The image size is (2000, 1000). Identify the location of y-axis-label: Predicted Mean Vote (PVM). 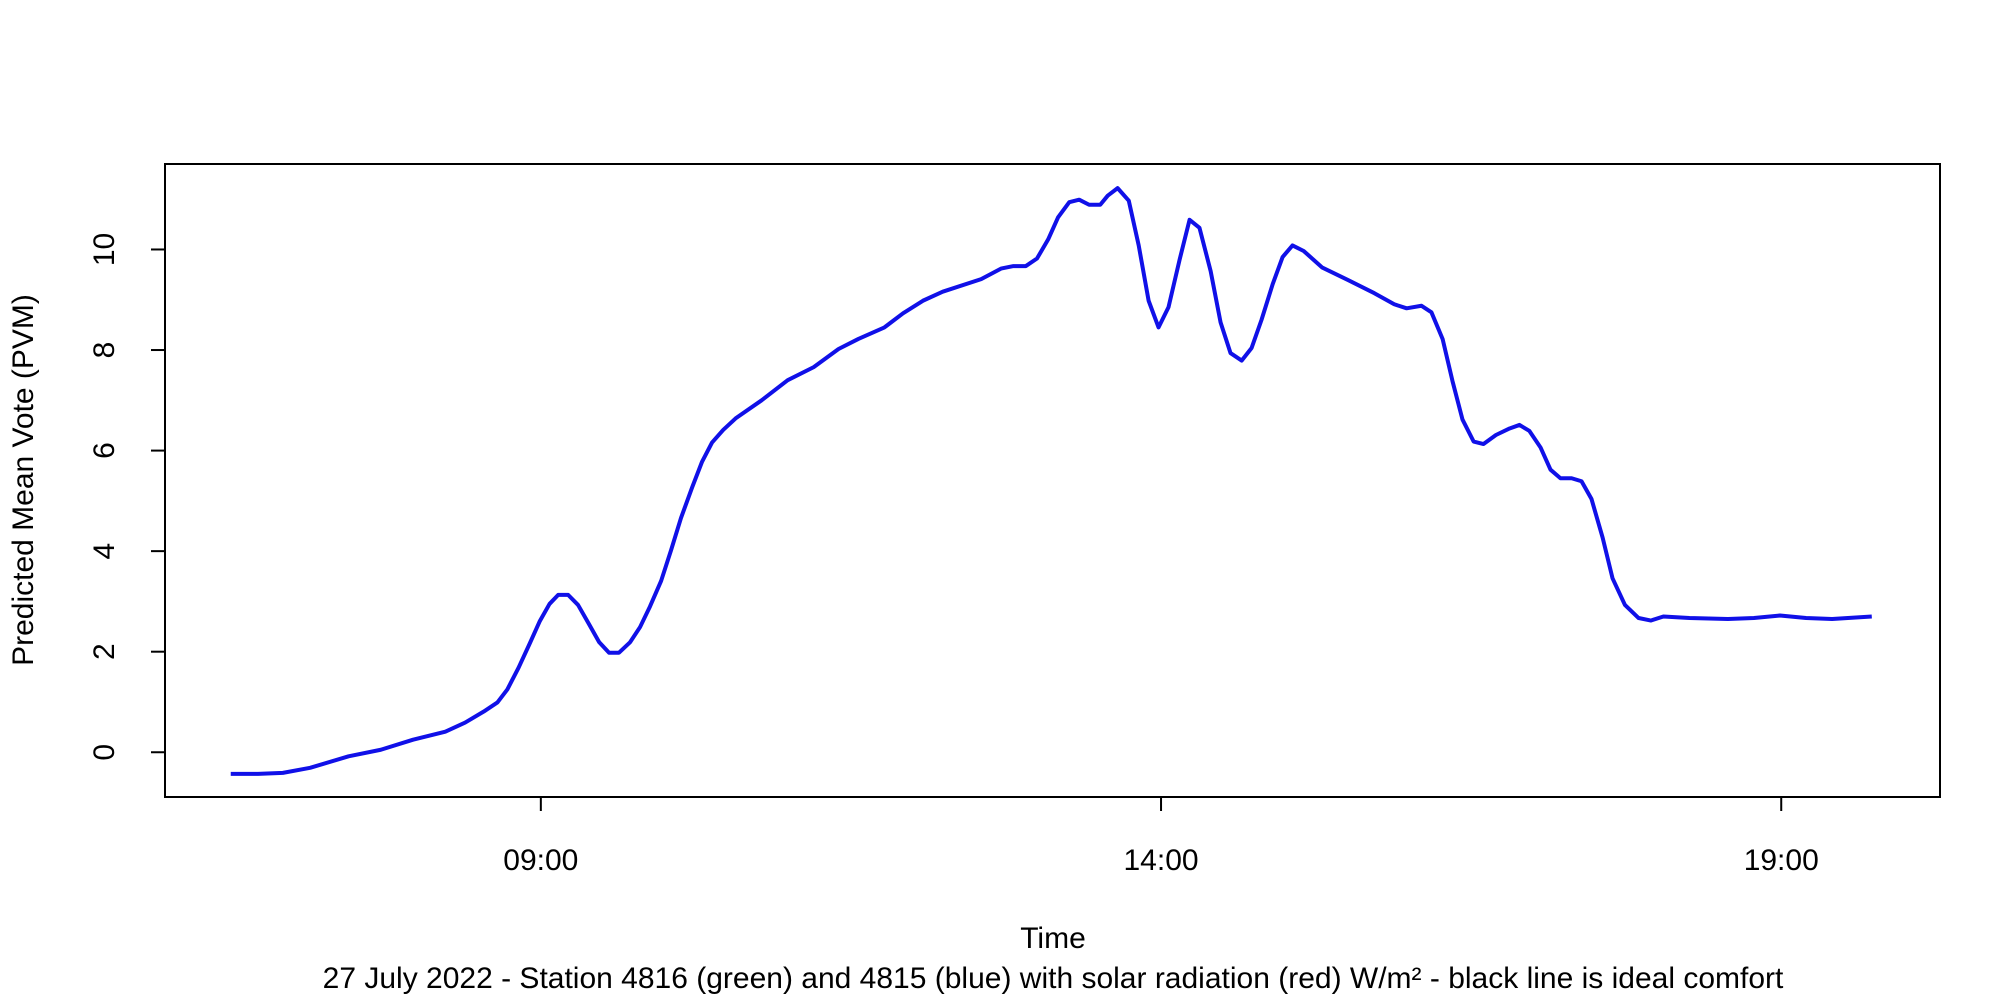
(23, 480).